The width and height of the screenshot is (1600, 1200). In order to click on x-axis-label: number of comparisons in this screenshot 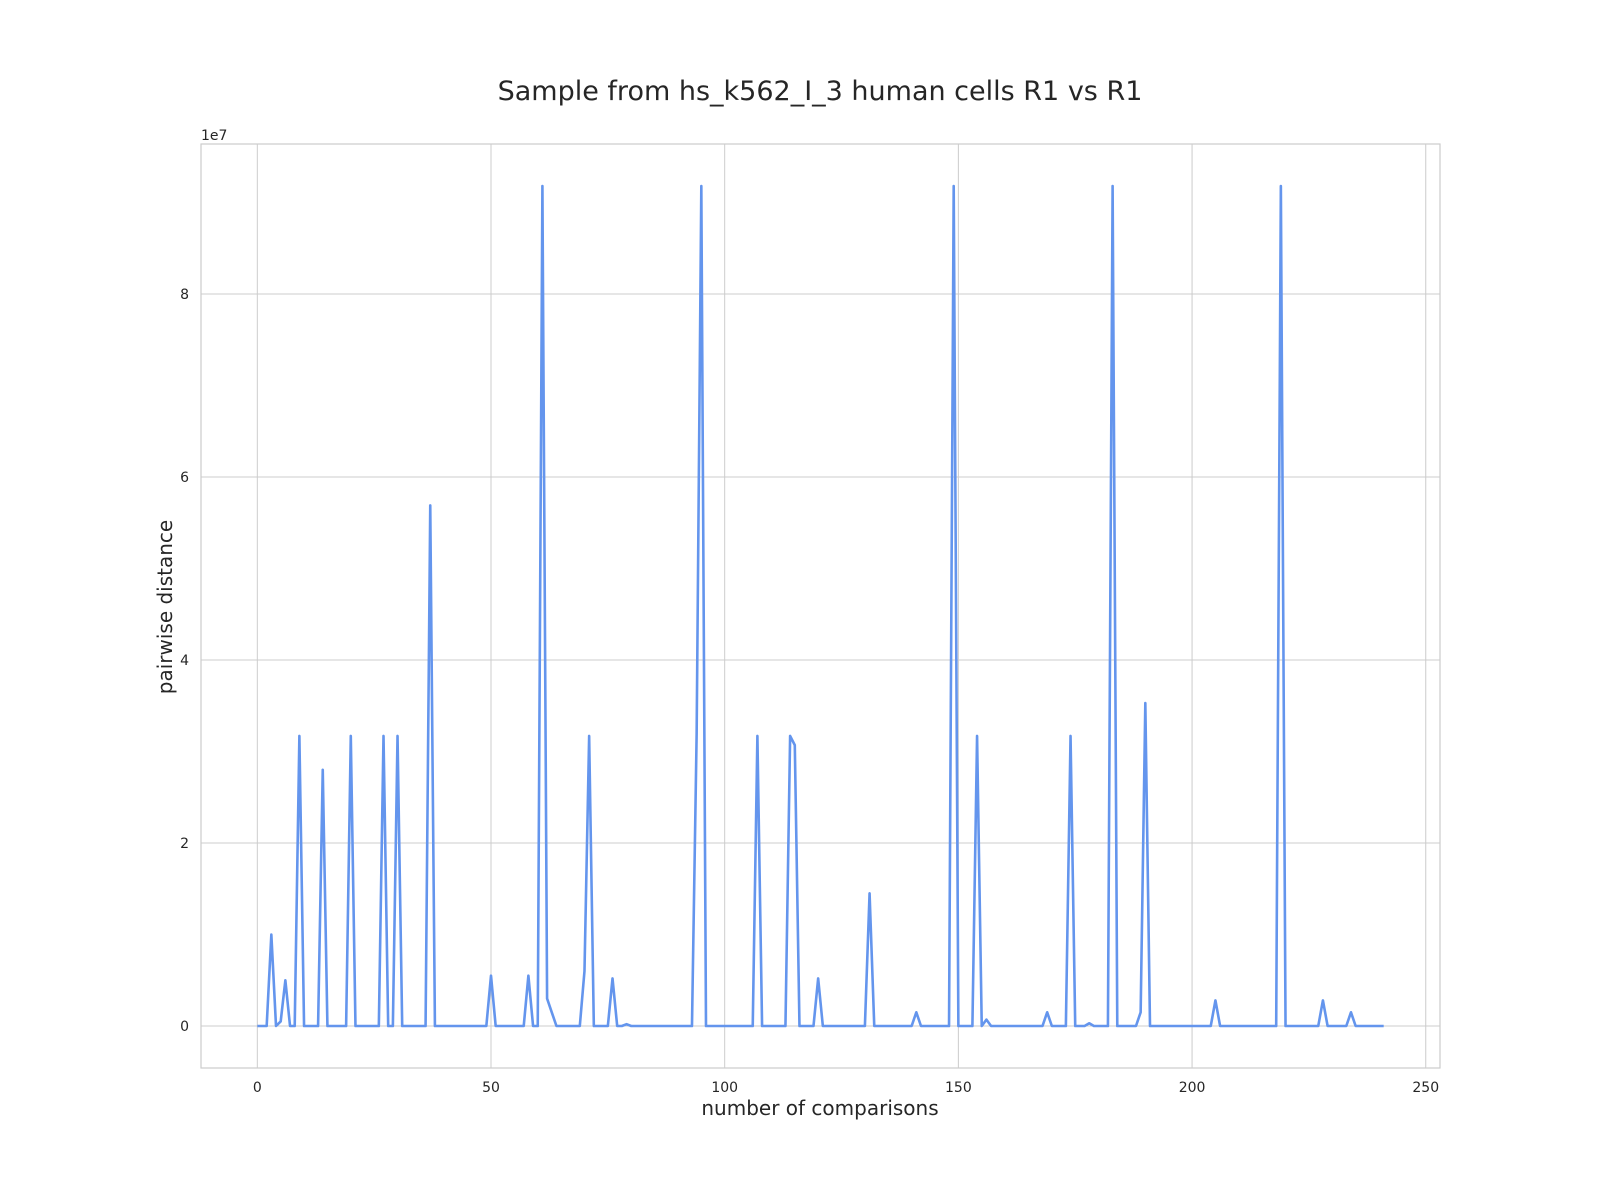, I will do `click(819, 1108)`.